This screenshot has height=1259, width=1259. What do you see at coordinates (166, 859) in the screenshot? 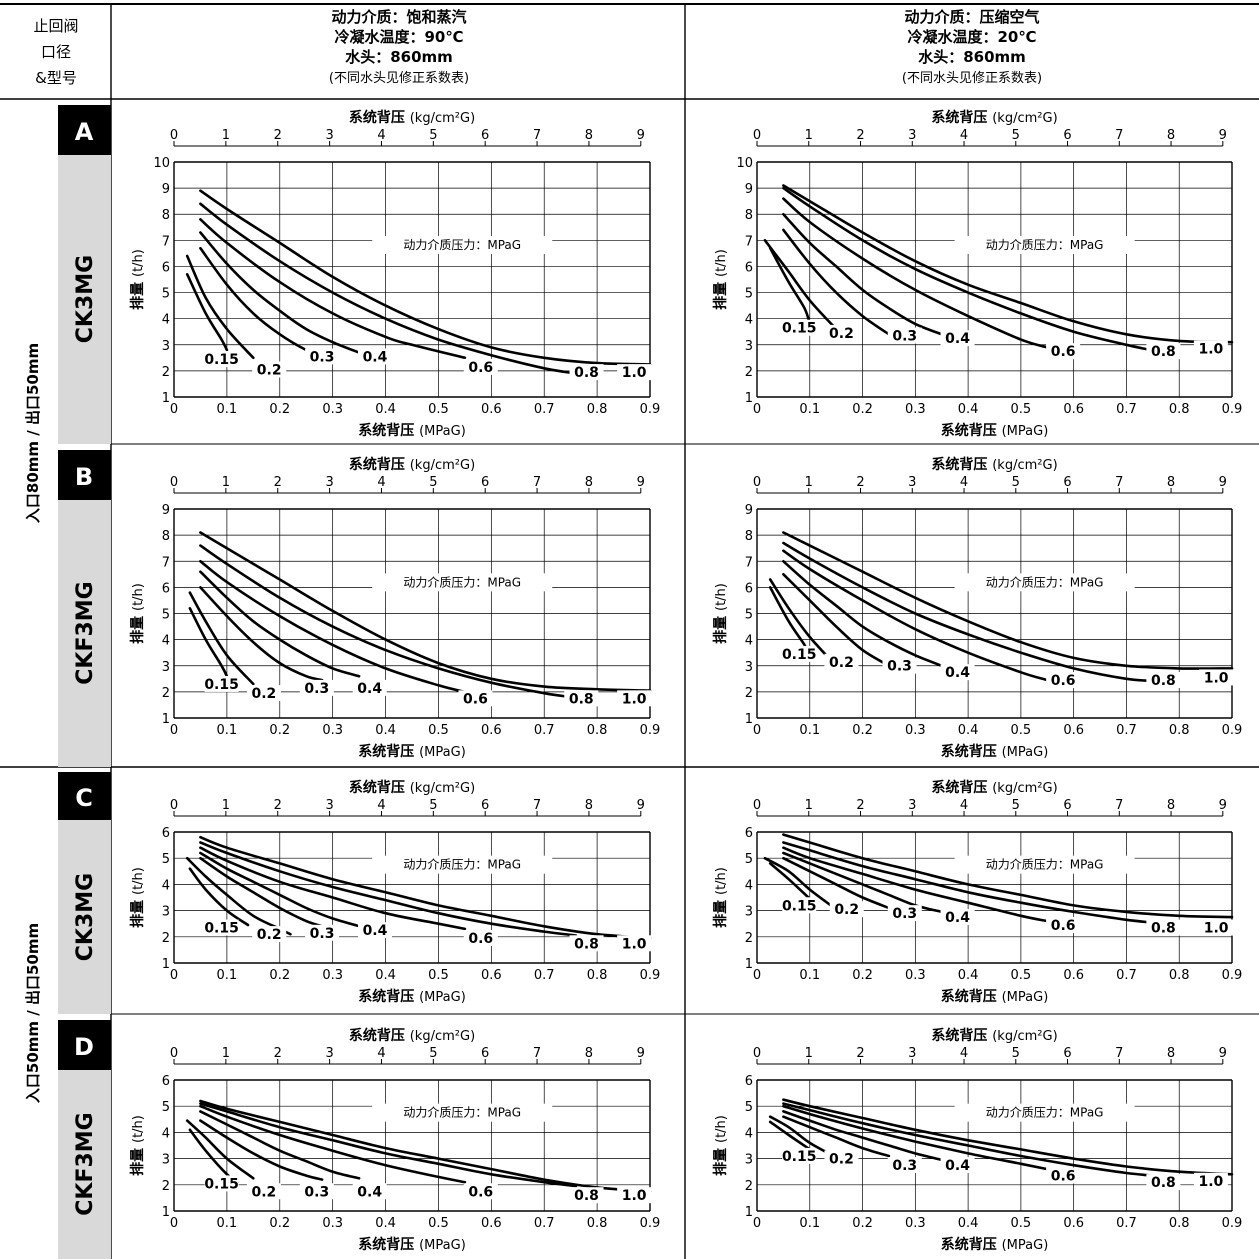
I see `y-tick-label: 5` at bounding box center [166, 859].